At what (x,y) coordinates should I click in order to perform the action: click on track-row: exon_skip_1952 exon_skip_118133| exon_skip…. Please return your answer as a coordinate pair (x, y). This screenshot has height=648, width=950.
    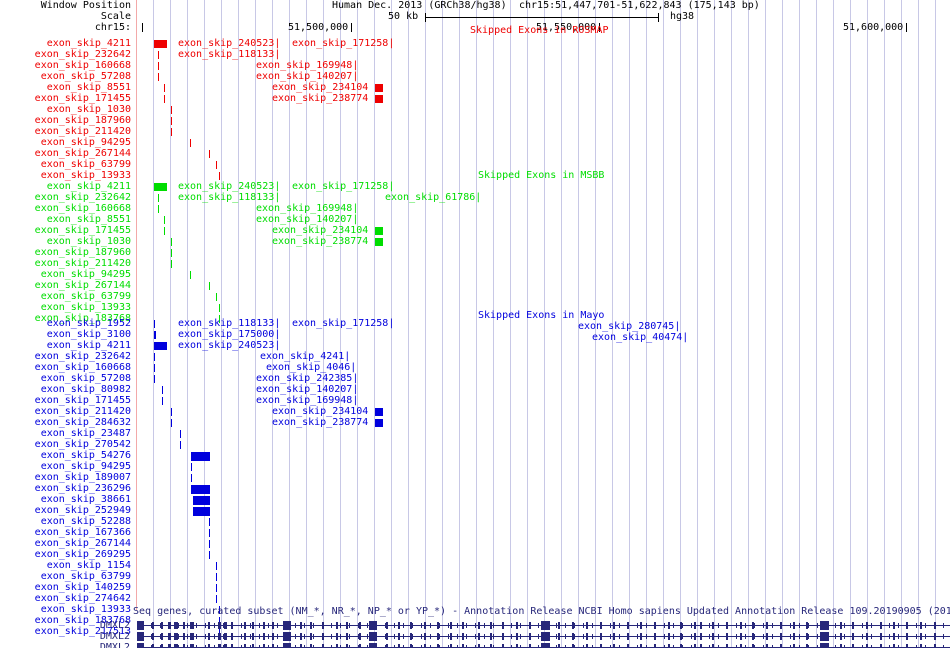
    Looking at the image, I should click on (475, 323).